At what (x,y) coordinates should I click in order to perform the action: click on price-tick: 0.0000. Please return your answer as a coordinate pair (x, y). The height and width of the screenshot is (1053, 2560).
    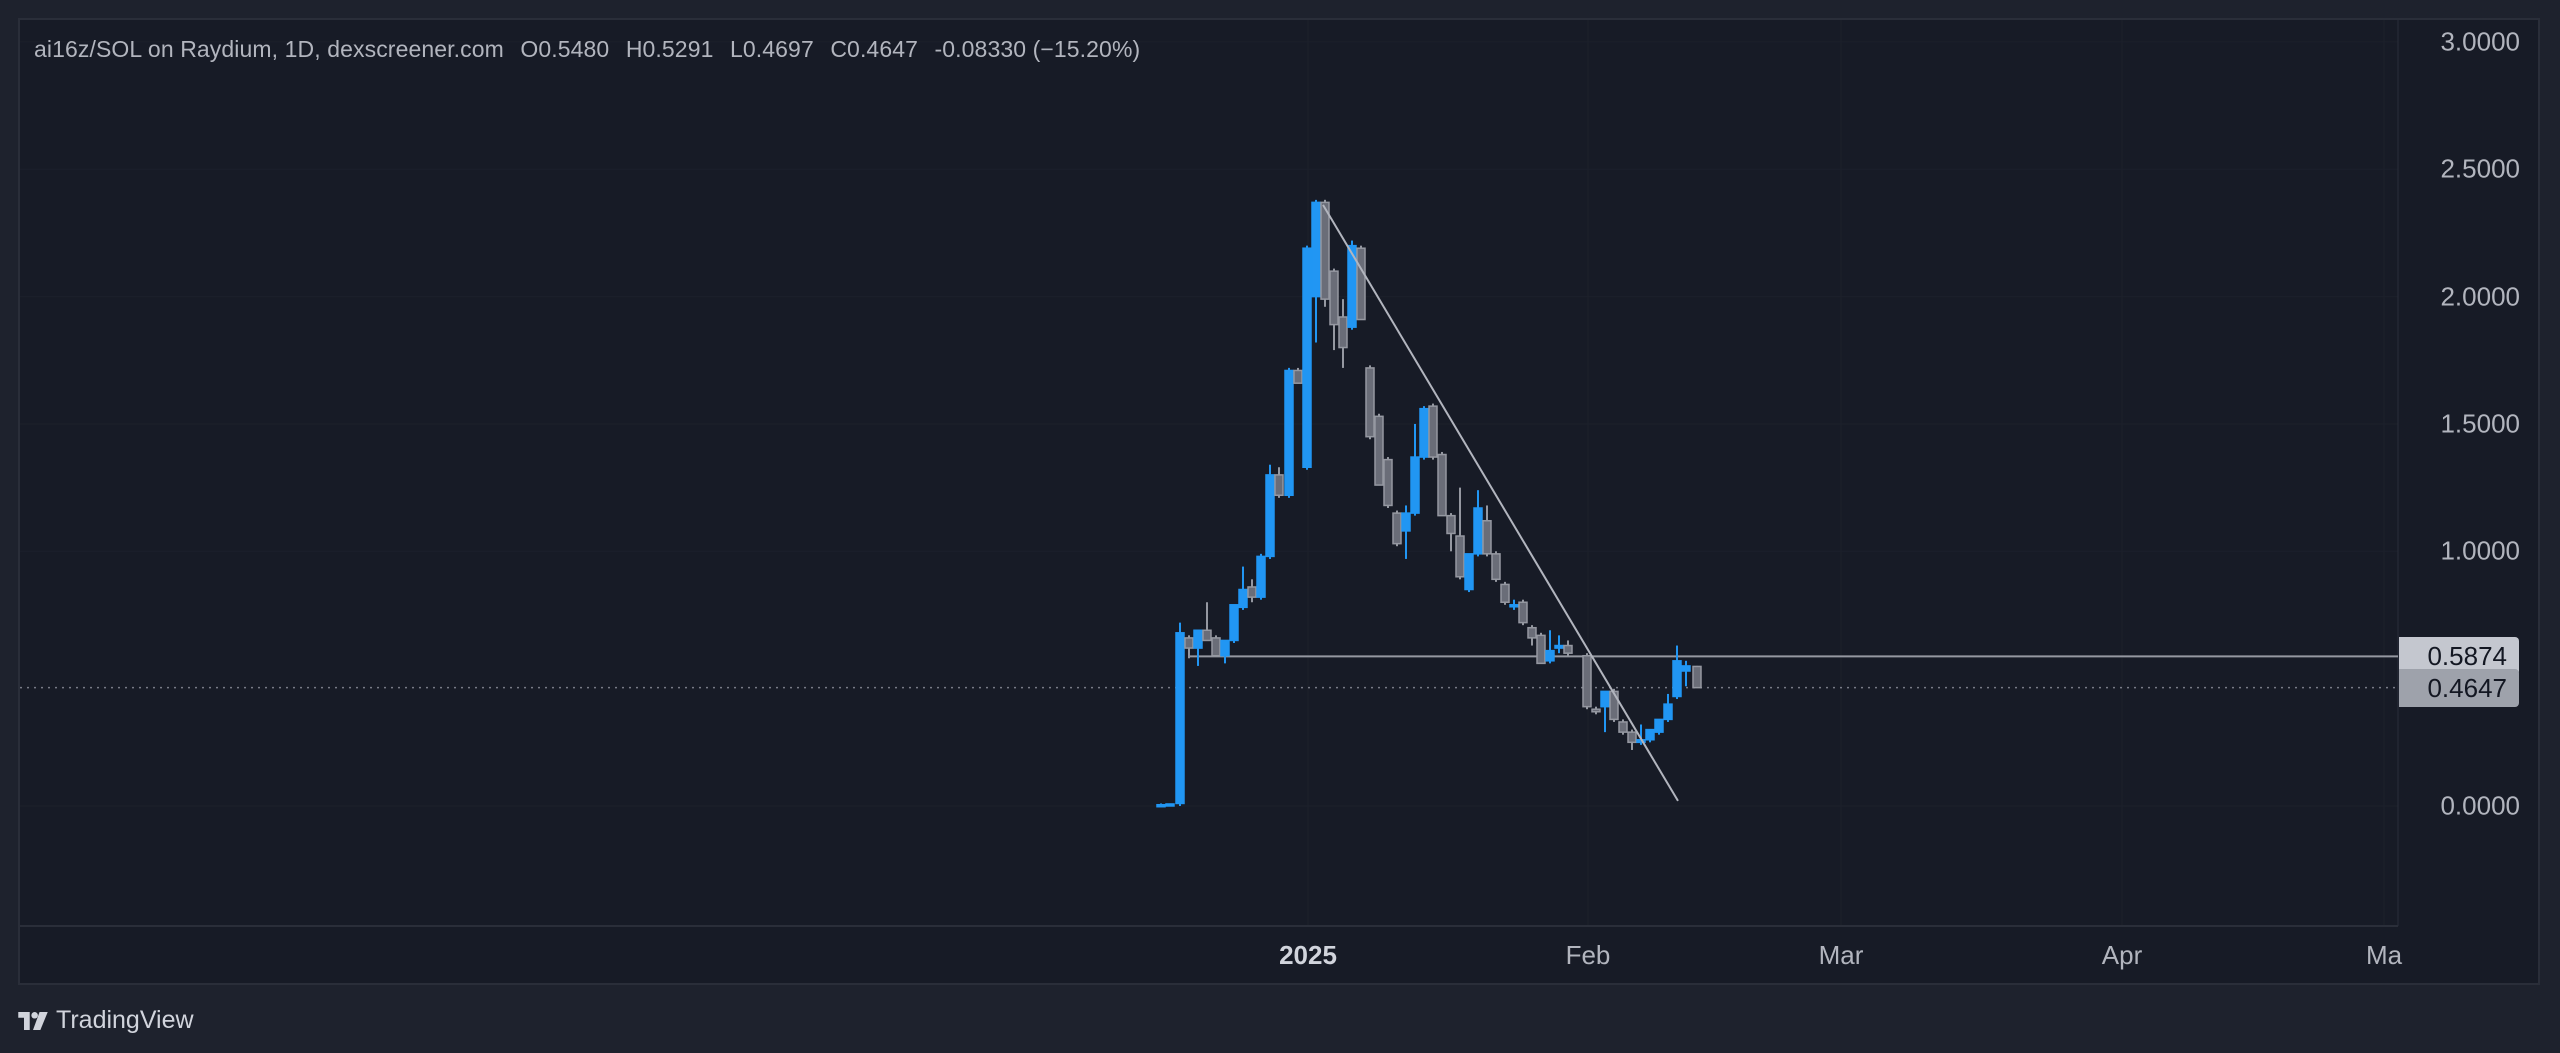
    Looking at the image, I should click on (2480, 805).